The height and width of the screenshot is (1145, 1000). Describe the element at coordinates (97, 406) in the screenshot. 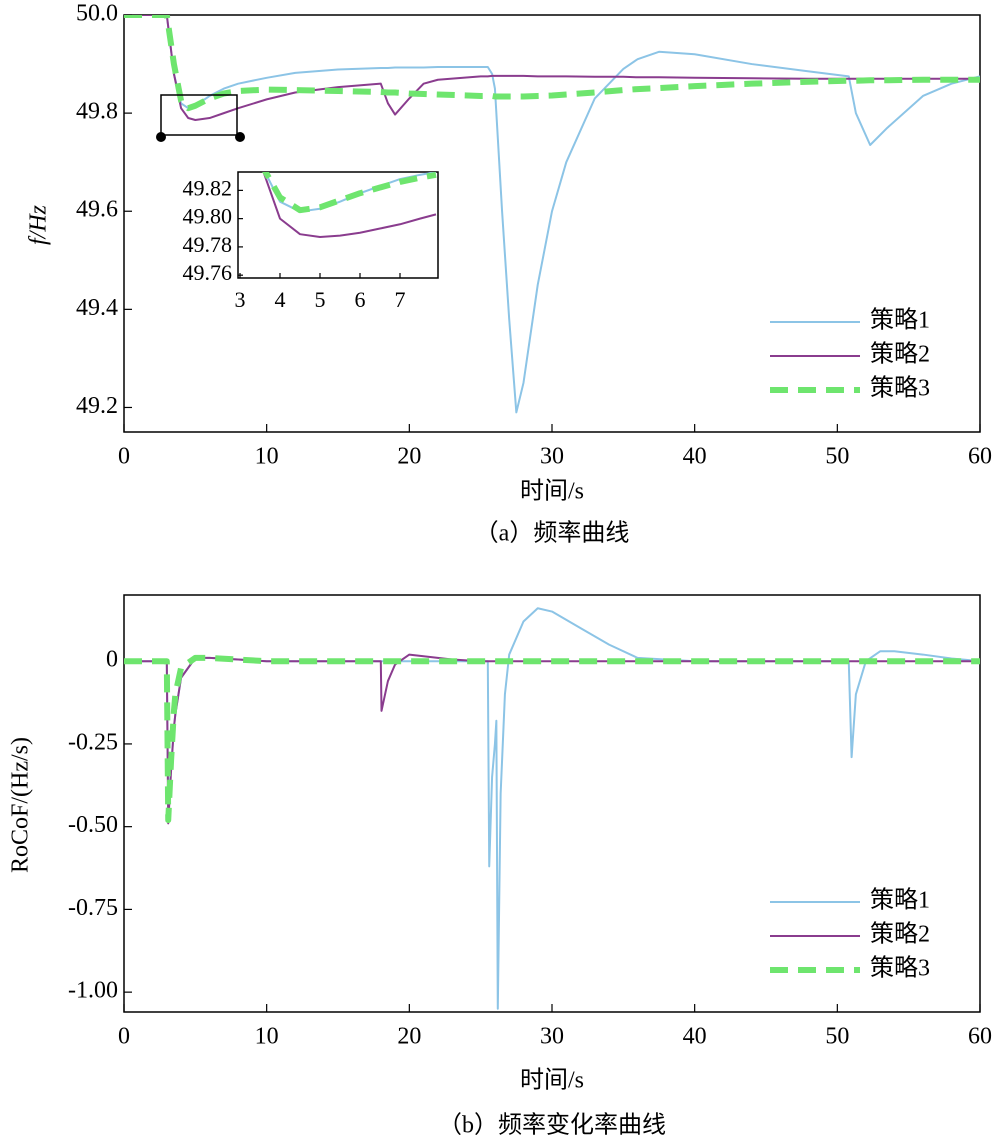

I see `y-tick-label: 49.2` at that location.